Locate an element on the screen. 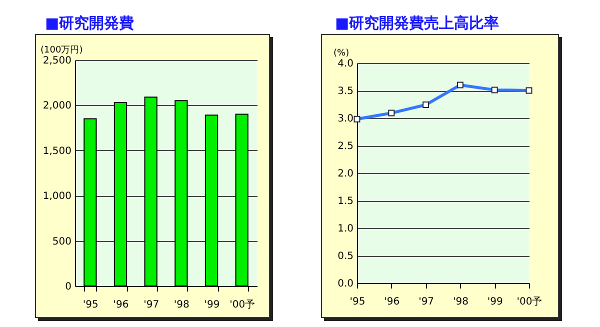 This screenshot has height=327, width=600. y-axis-title: (%) is located at coordinates (342, 53).